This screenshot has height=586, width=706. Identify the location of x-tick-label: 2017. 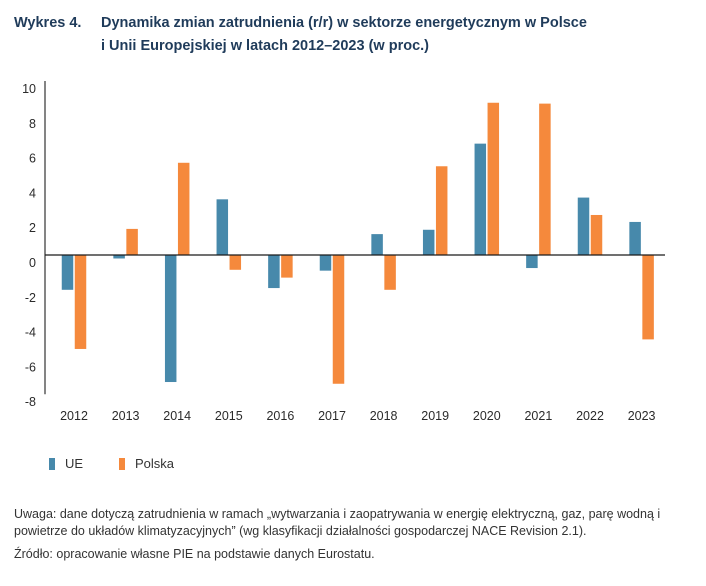
(332, 416).